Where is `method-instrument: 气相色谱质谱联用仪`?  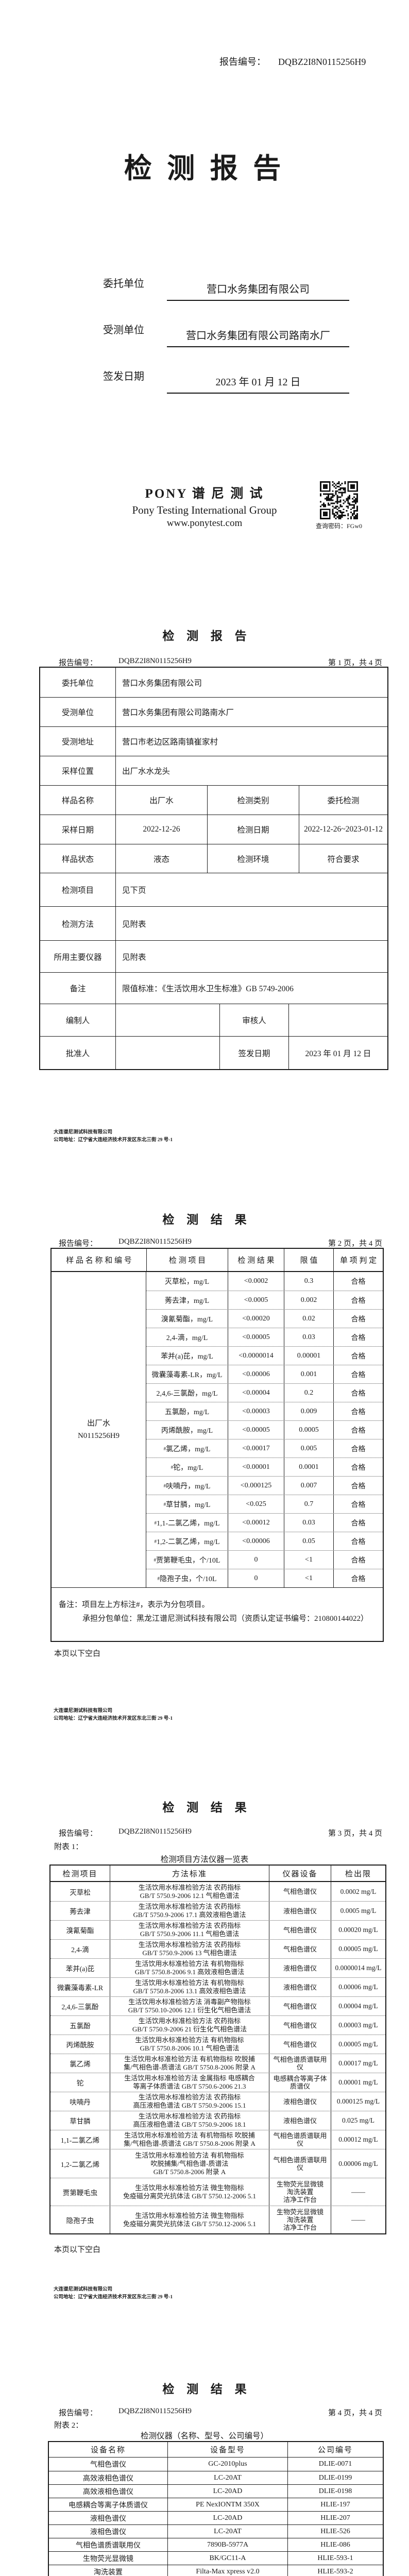
method-instrument: 气相色谱质谱联用仪 is located at coordinates (300, 2163).